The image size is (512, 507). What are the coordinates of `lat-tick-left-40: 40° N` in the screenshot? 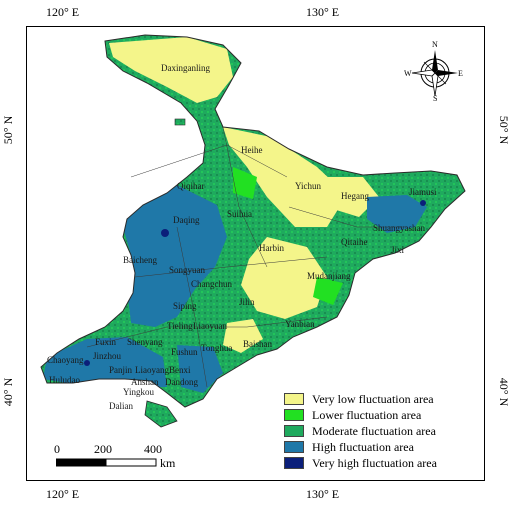 It's located at (8, 392).